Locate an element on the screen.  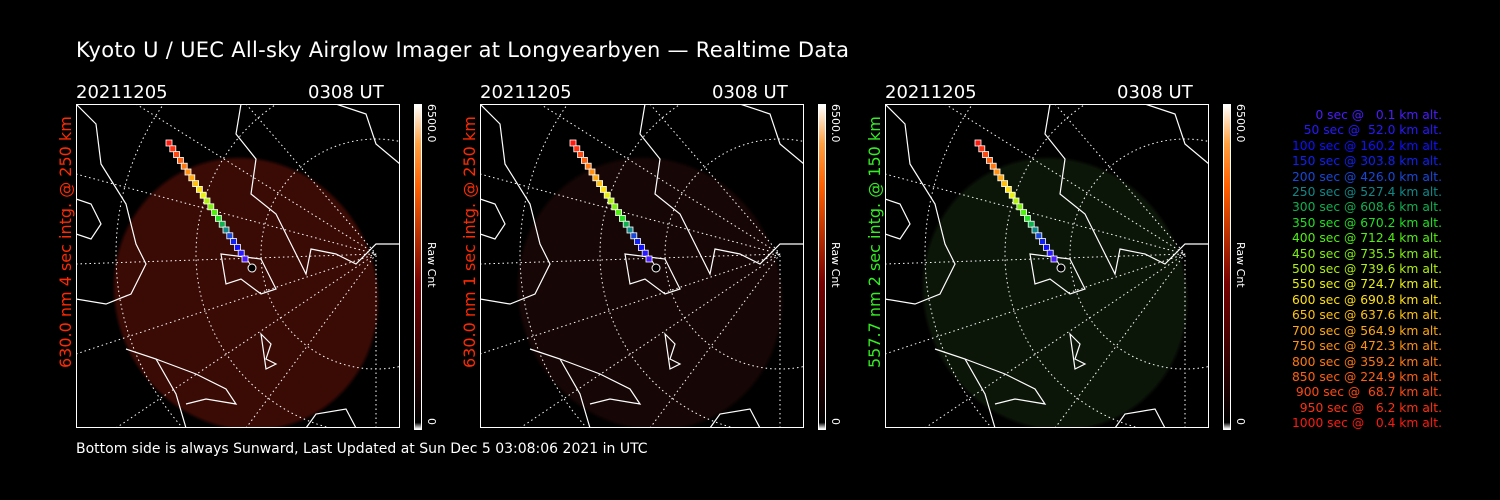
legend-entry: 950 sec @ 6.2 km alt. is located at coordinates (1370, 407).